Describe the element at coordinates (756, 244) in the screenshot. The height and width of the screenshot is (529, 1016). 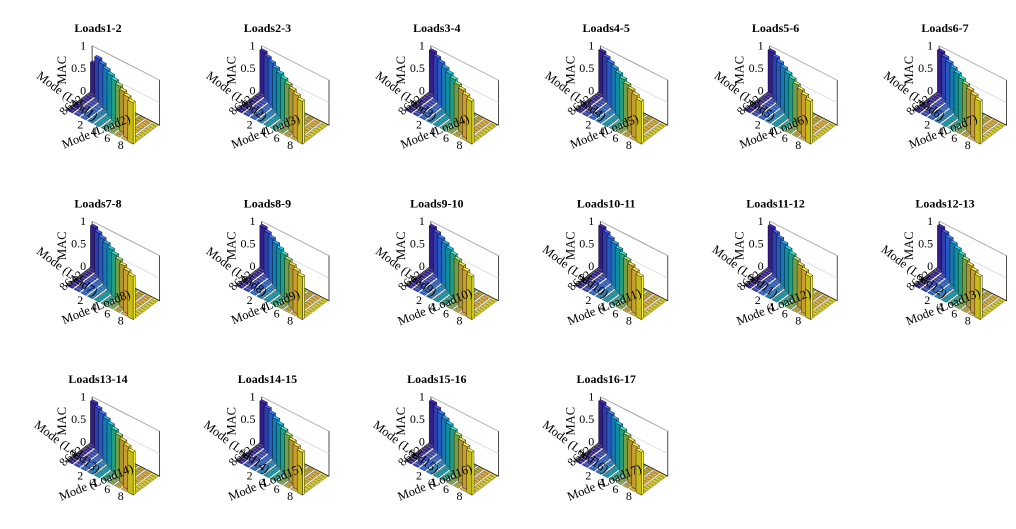
I see `z-tick-label: 0.5` at that location.